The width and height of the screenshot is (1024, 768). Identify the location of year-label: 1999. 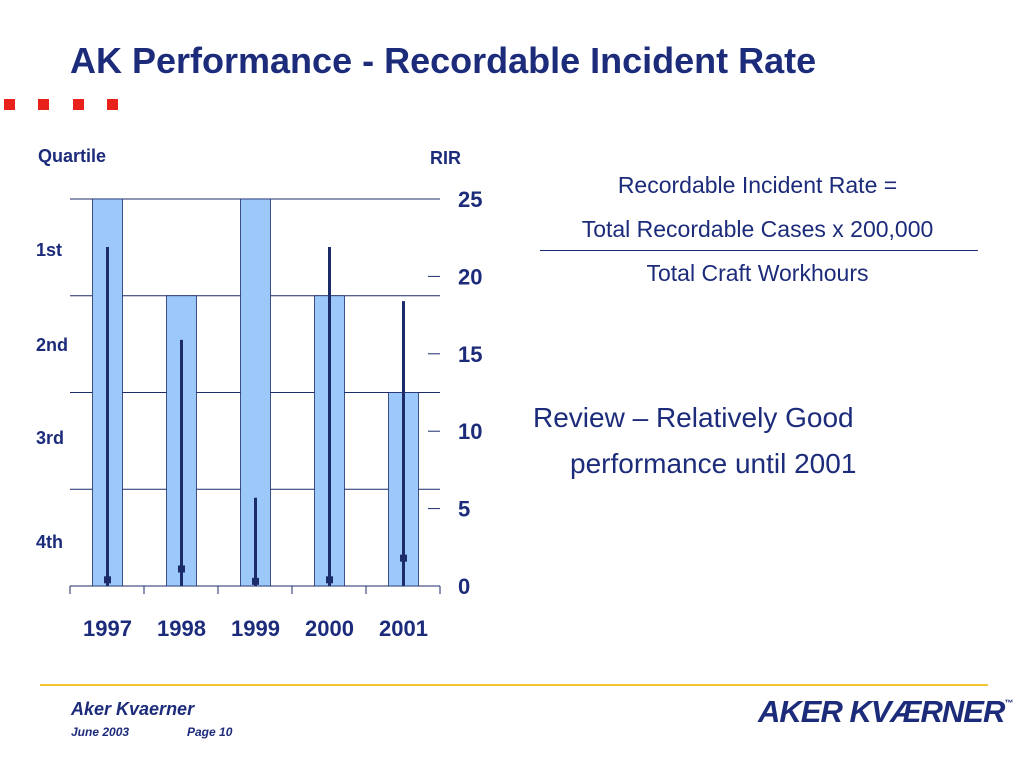
(255, 628).